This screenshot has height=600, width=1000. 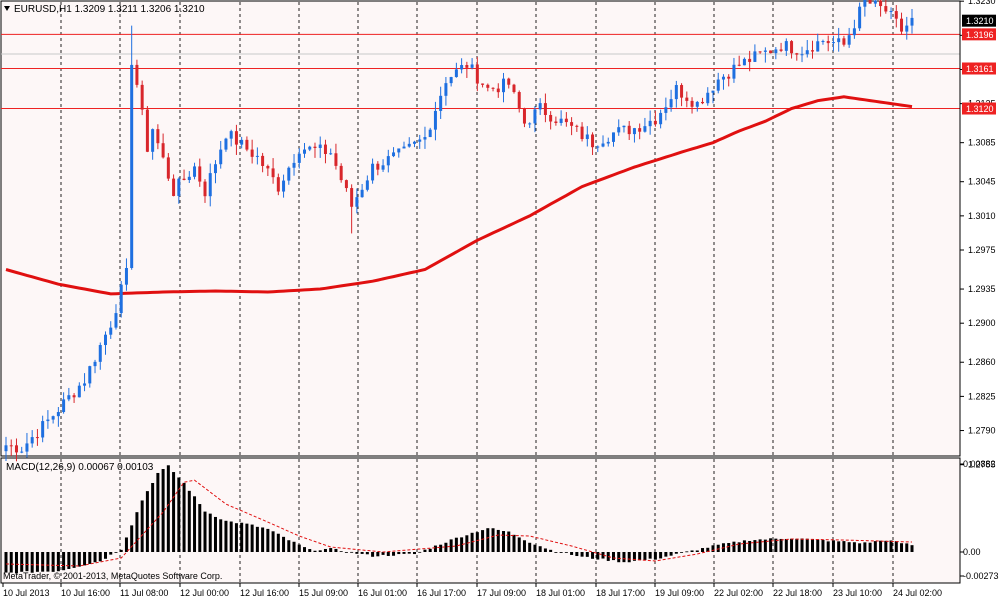 I want to click on time-tick-label: 12 Jul 16:00, so click(x=264, y=593).